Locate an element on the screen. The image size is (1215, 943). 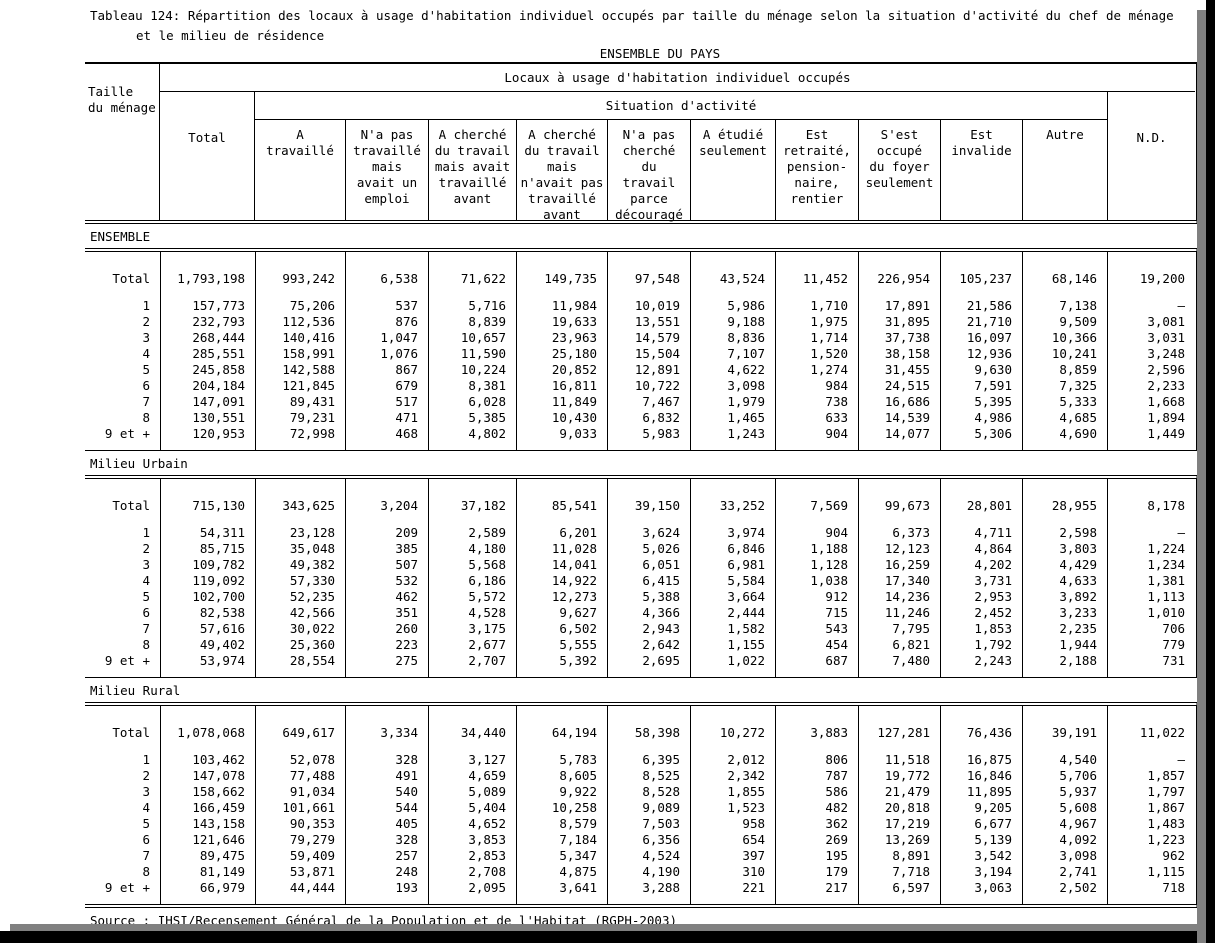
value-cell: 2,444 is located at coordinates (732, 613).